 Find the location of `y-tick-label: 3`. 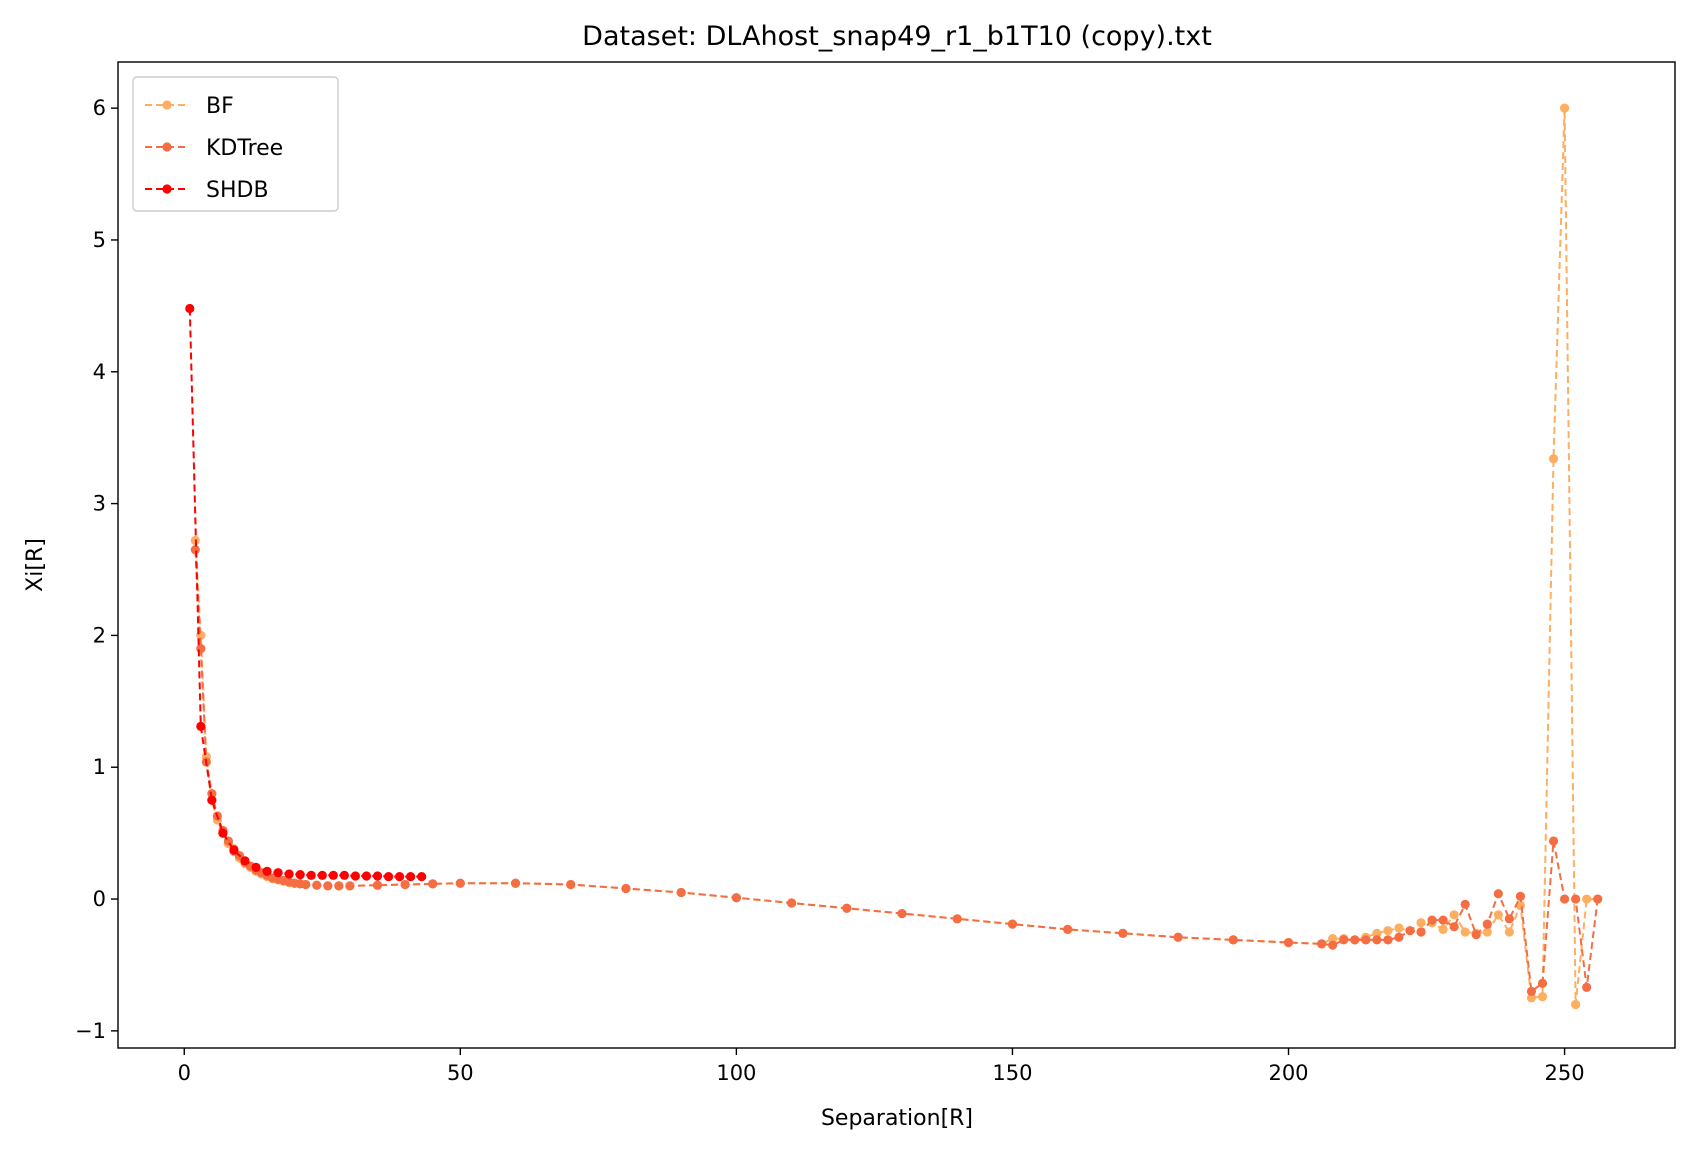

y-tick-label: 3 is located at coordinates (99, 504).